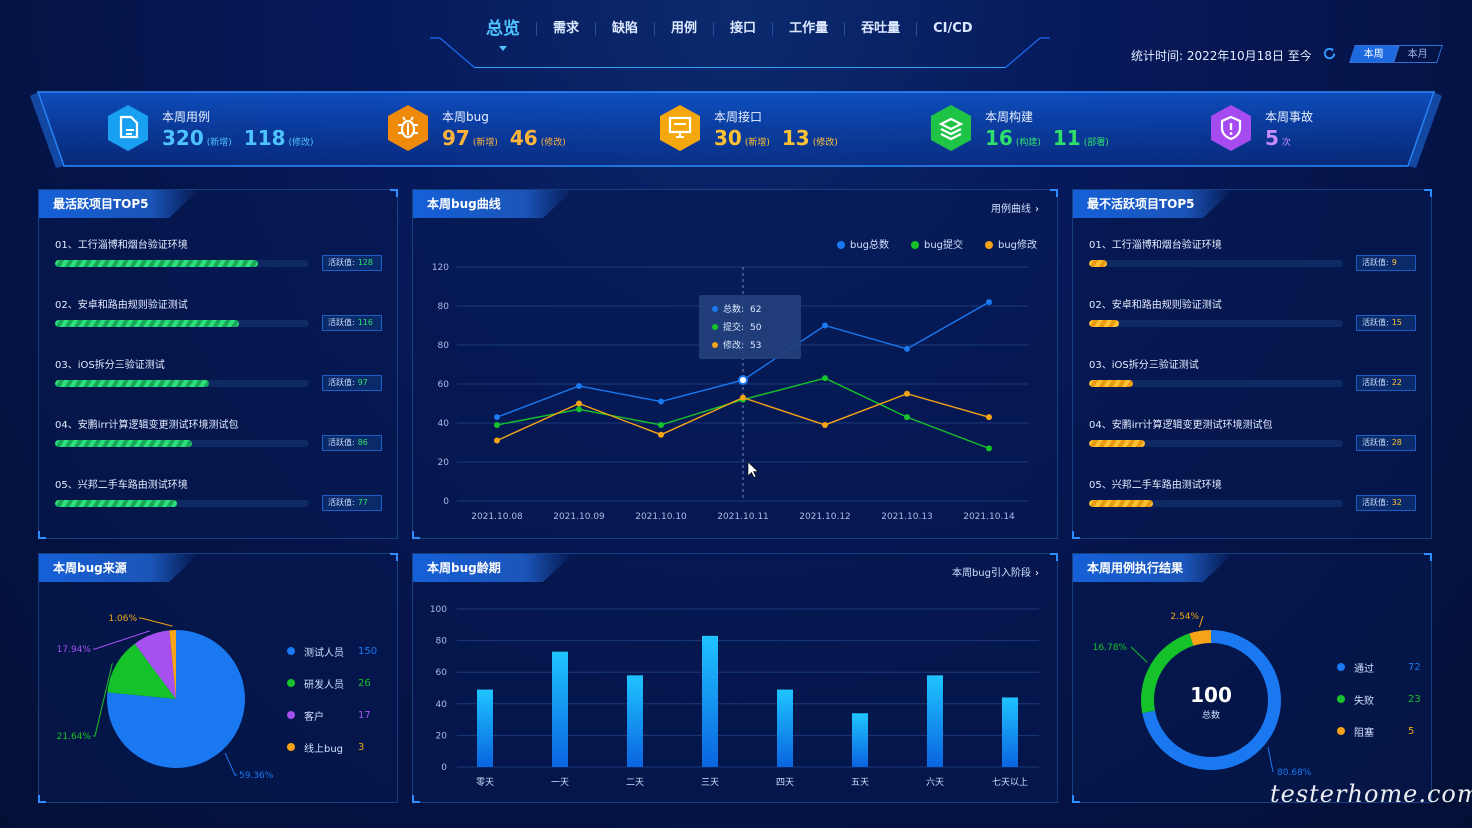 The image size is (1472, 828). I want to click on x-tick-label: 2021.10.11, so click(743, 517).